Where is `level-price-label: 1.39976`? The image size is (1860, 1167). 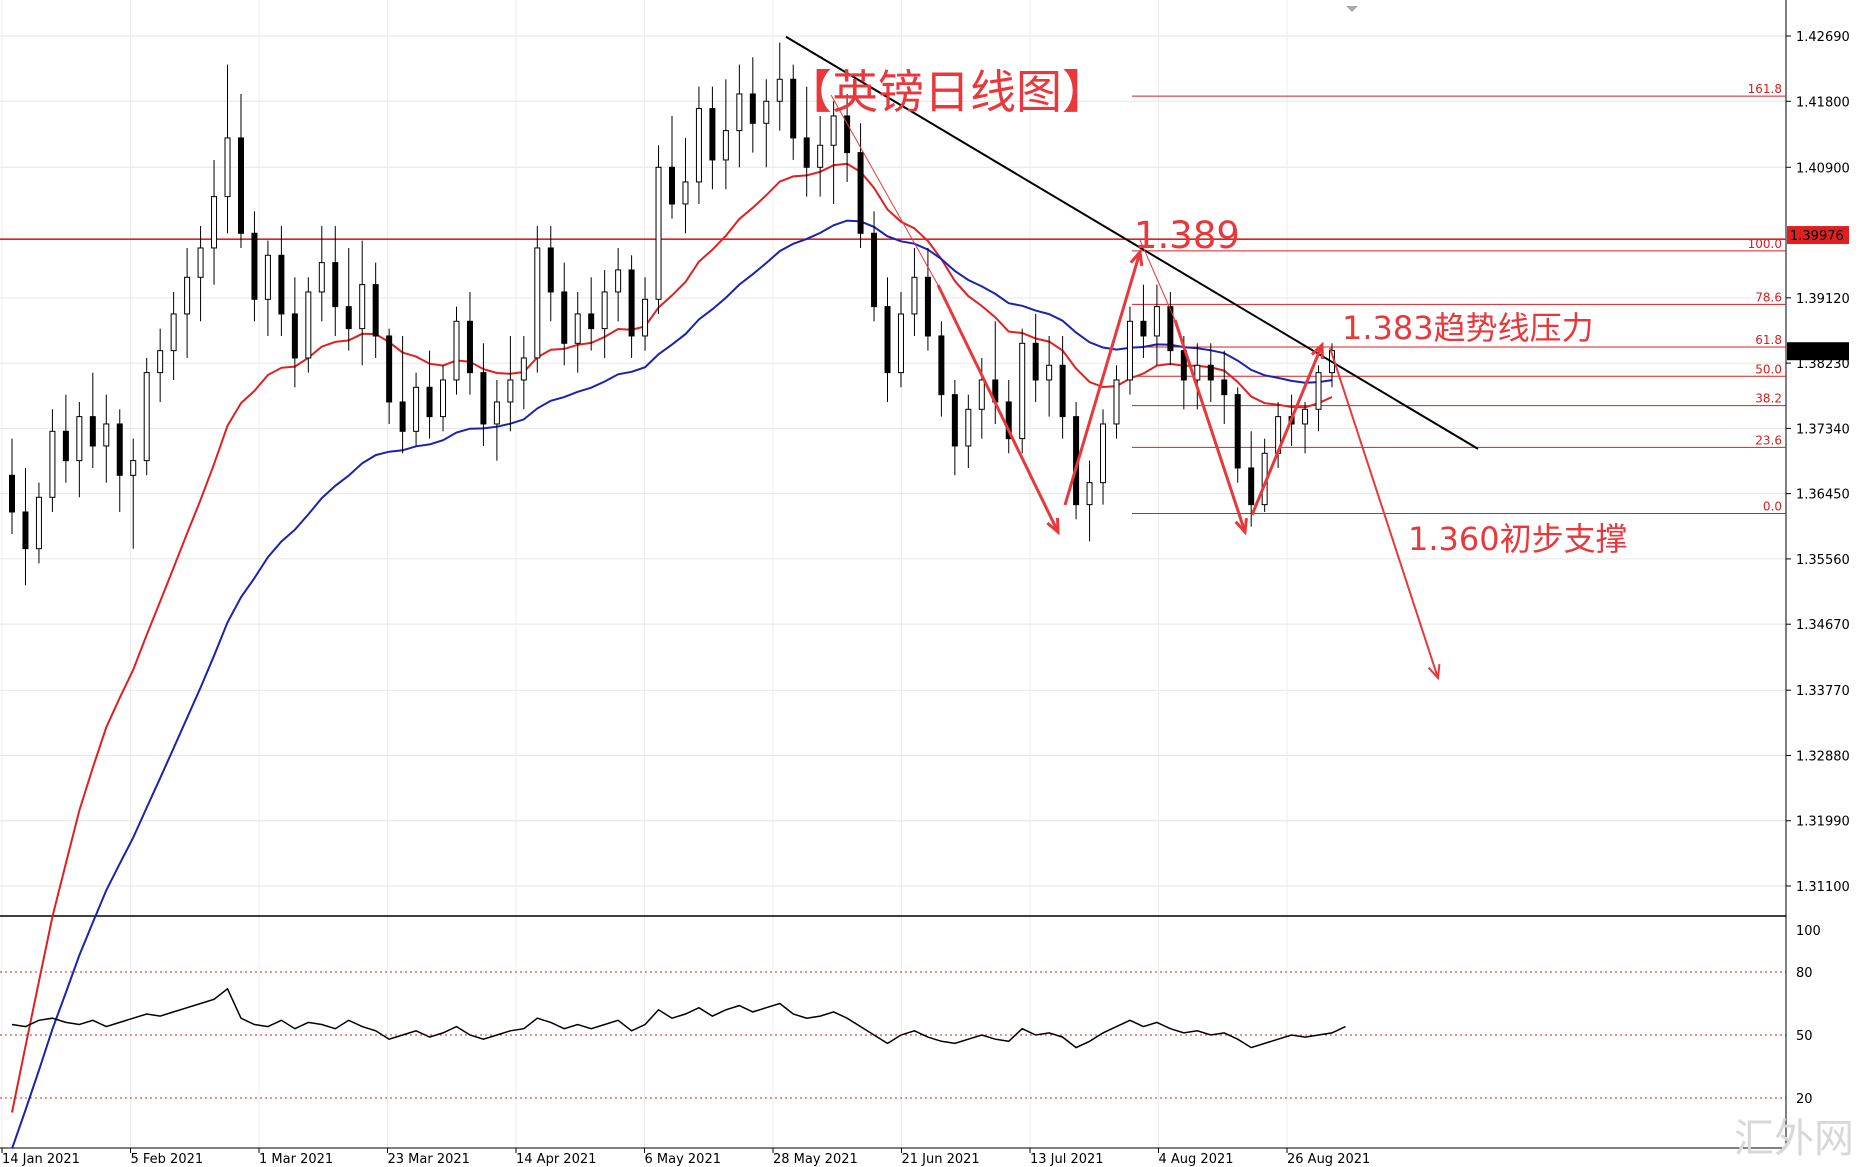 level-price-label: 1.39976 is located at coordinates (1817, 236).